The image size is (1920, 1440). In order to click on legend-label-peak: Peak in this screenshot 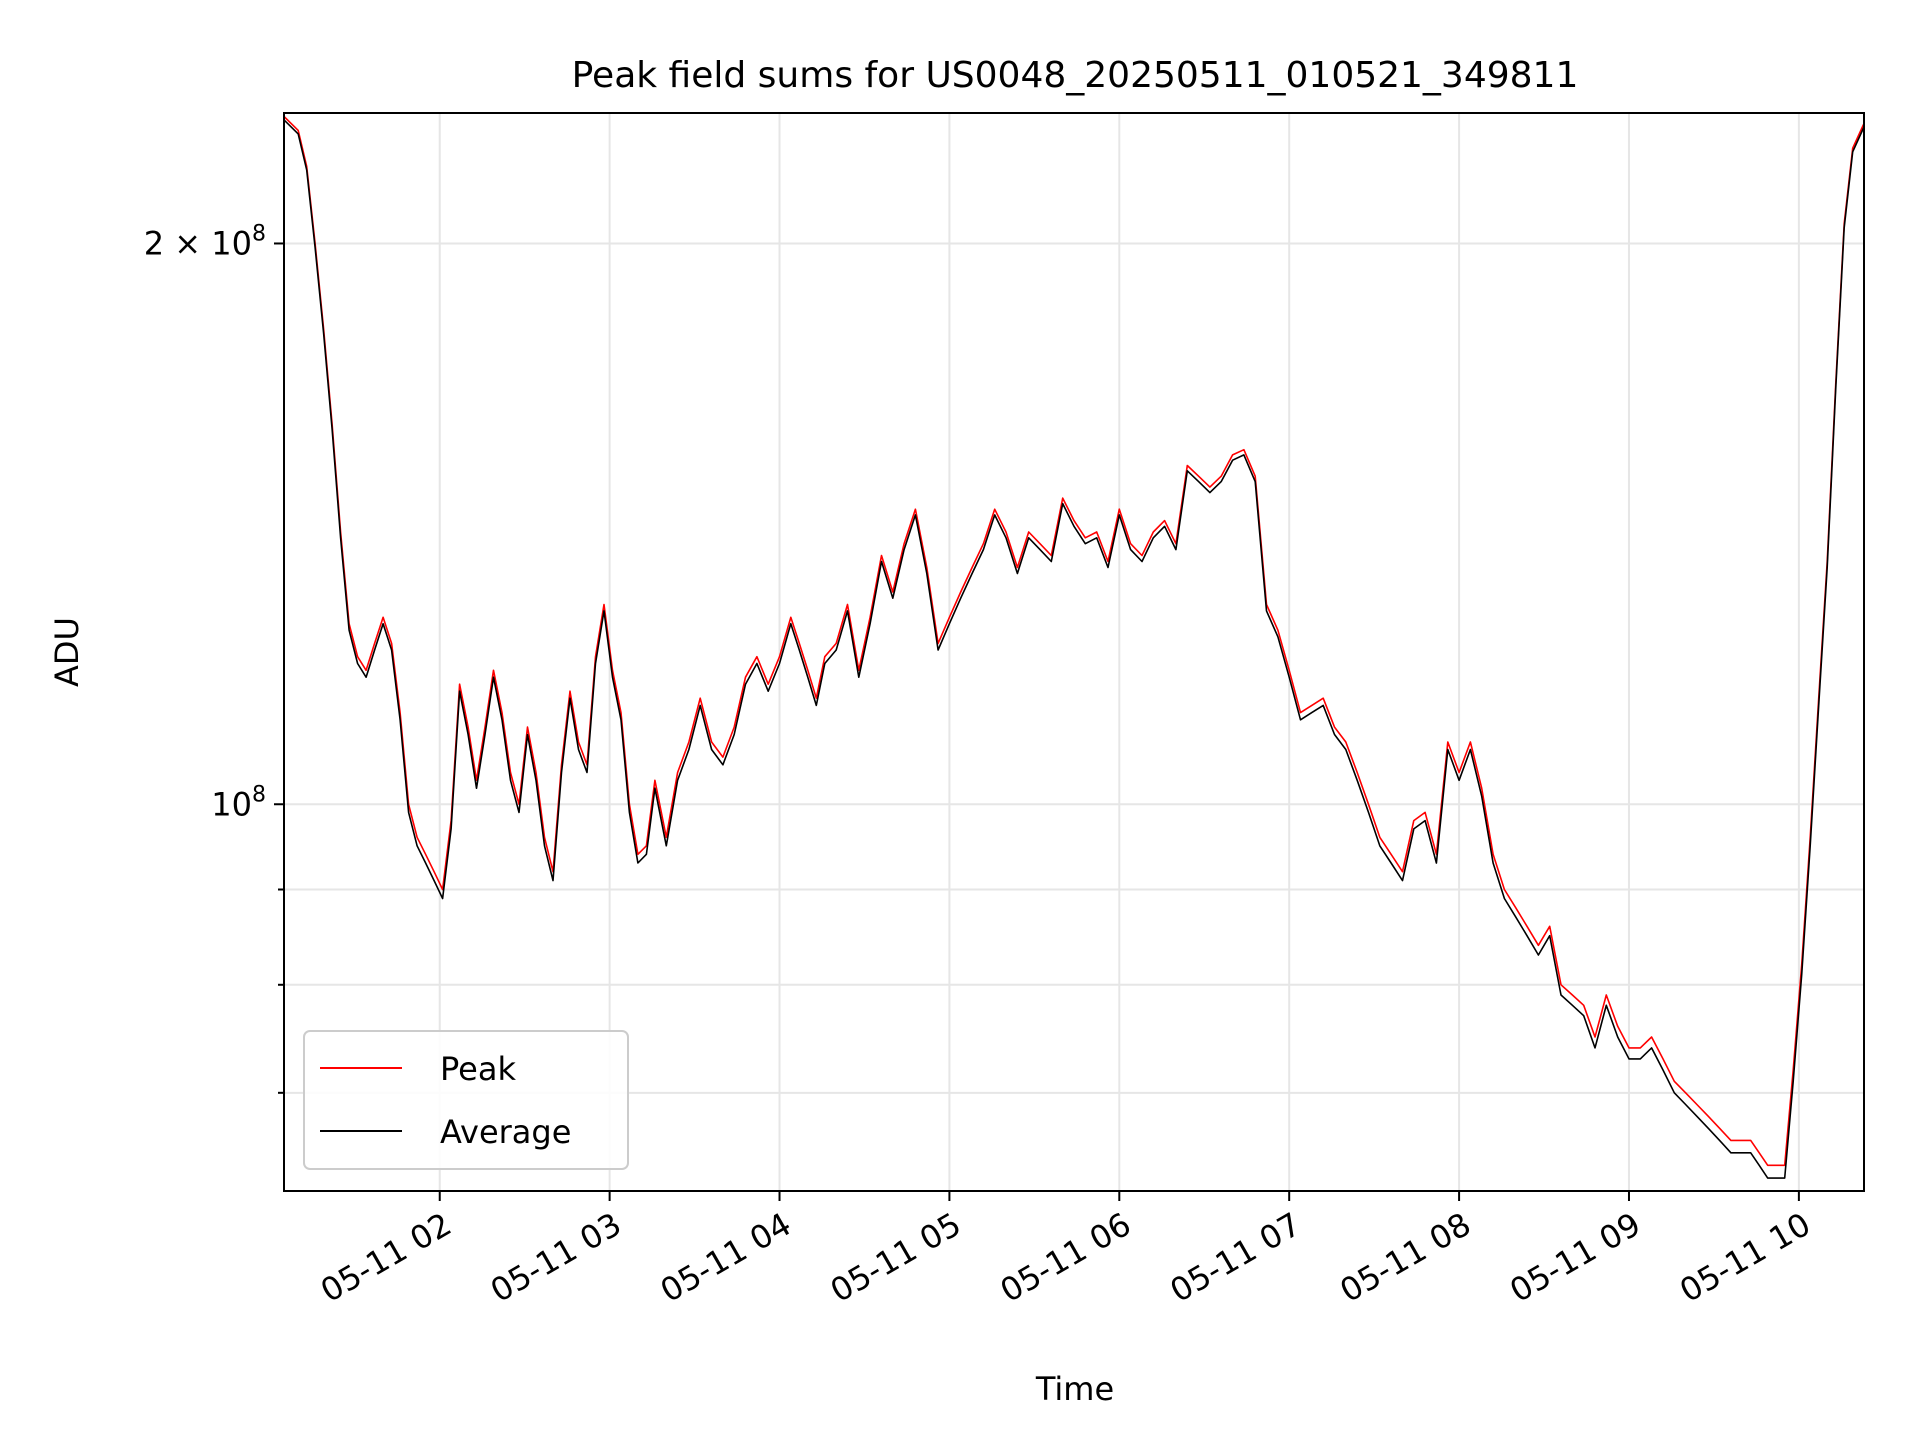, I will do `click(478, 1069)`.